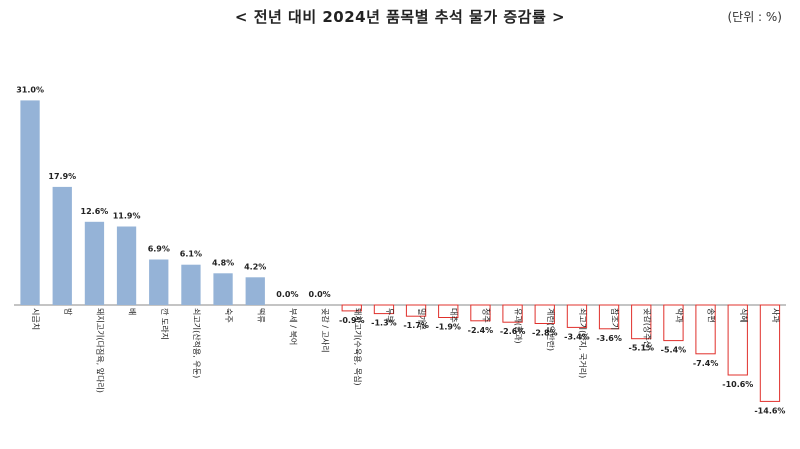 This screenshot has height=449, width=800. What do you see at coordinates (518, 326) in the screenshot?
I see `category-label-15: 유과(한과)` at bounding box center [518, 326].